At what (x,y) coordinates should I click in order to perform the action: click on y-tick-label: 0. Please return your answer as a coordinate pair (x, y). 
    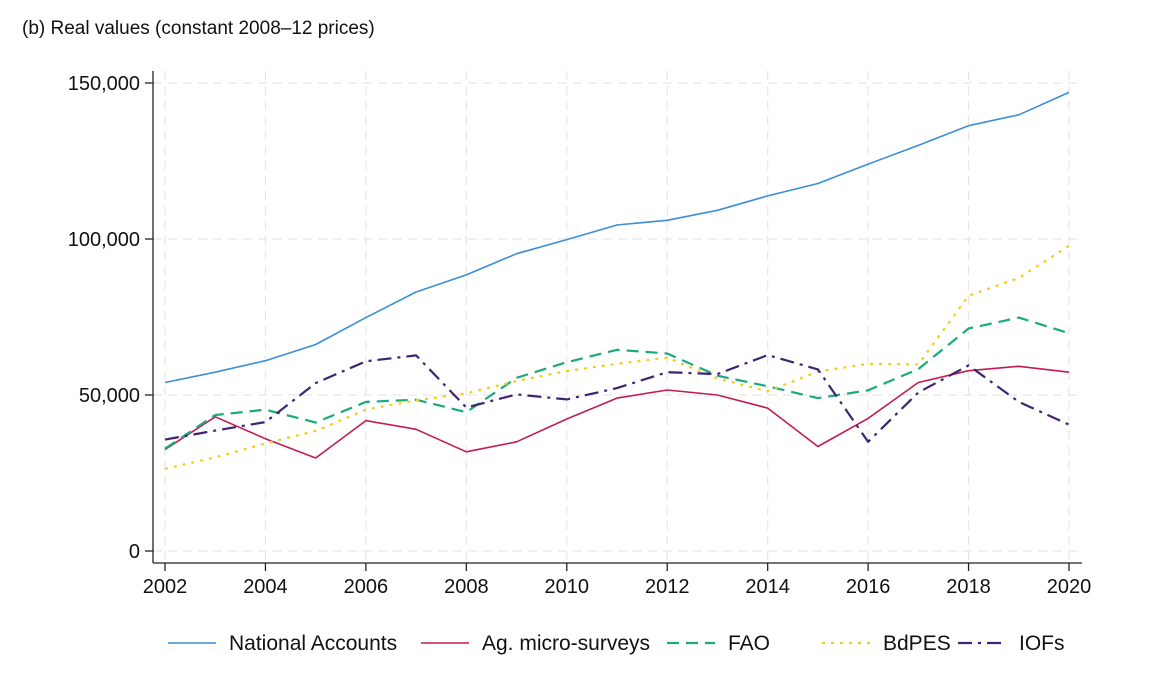
    Looking at the image, I should click on (134, 552).